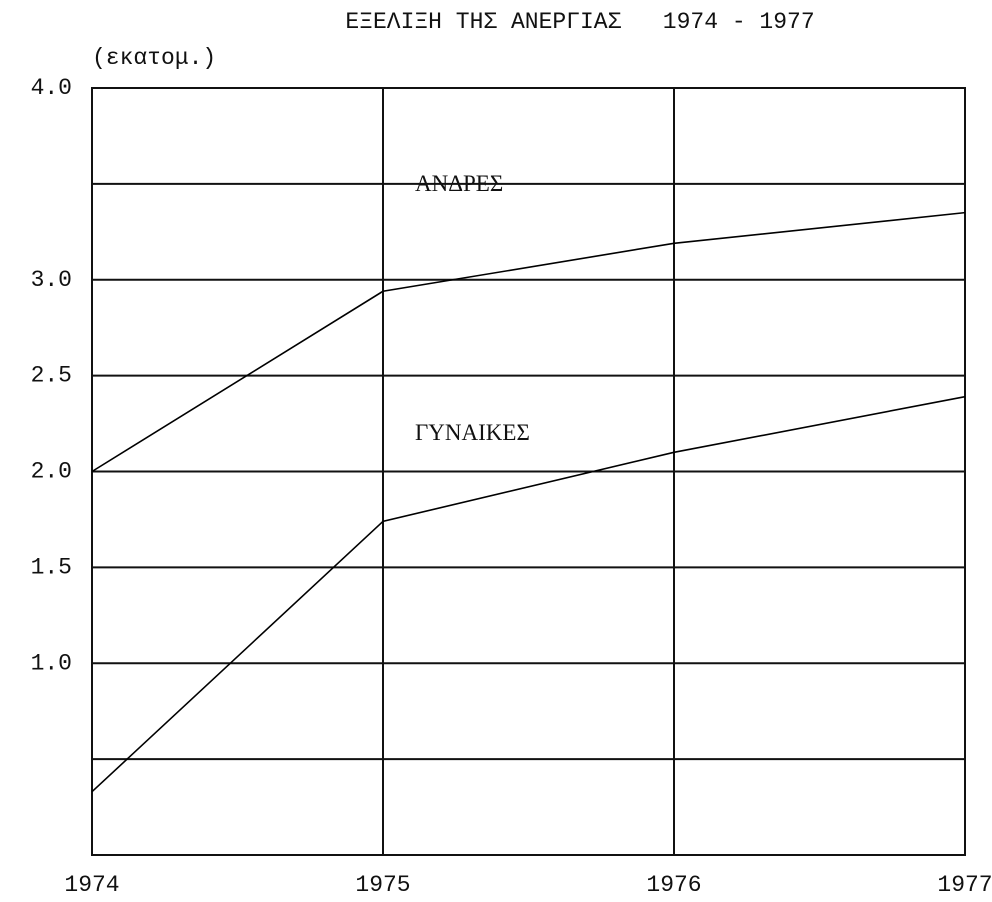 The image size is (992, 902). What do you see at coordinates (673, 885) in the screenshot?
I see `x-tick-label: 1976` at bounding box center [673, 885].